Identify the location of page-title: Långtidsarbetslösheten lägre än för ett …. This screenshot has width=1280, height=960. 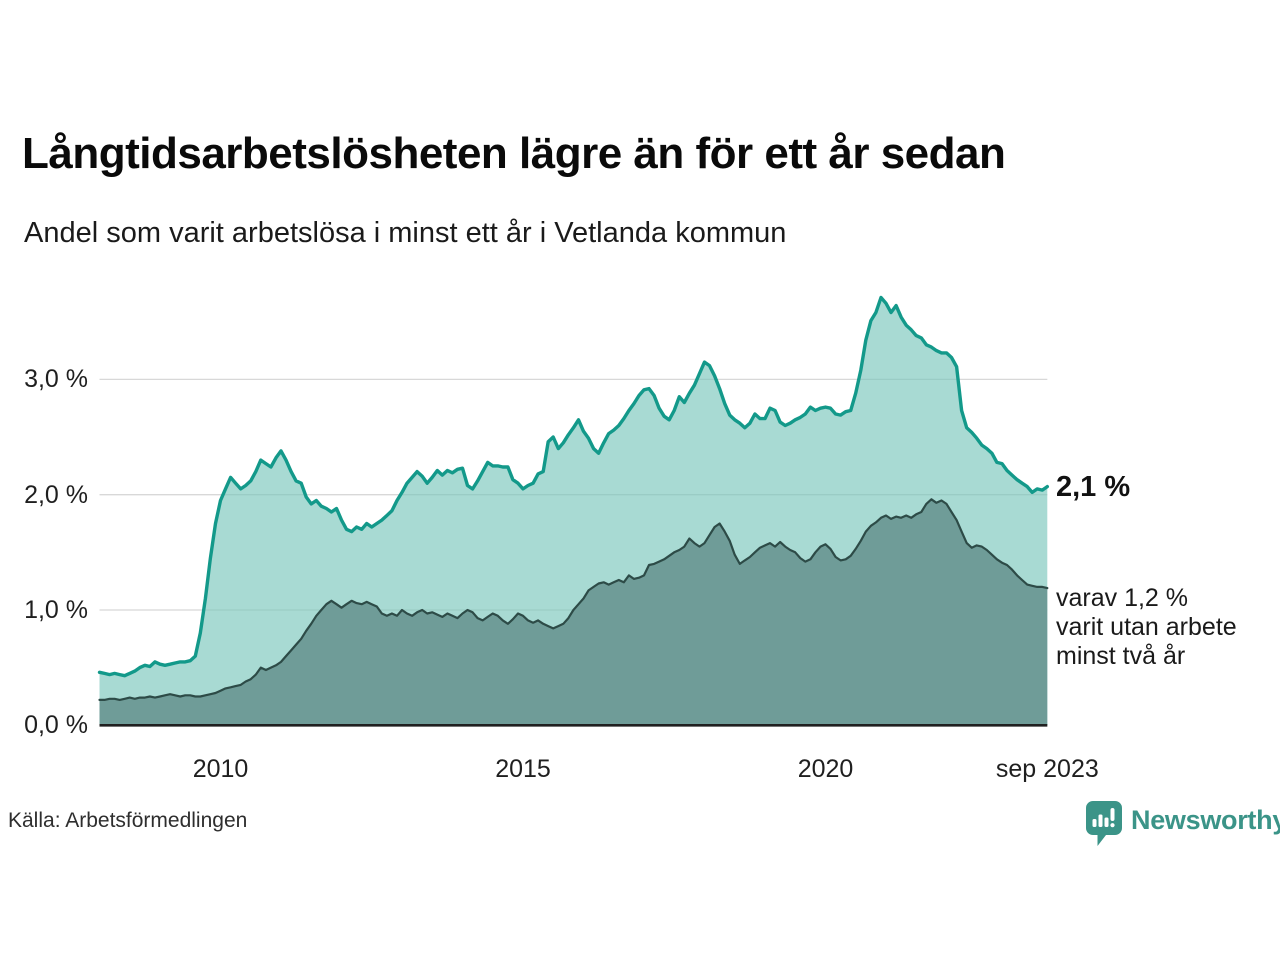
(514, 153).